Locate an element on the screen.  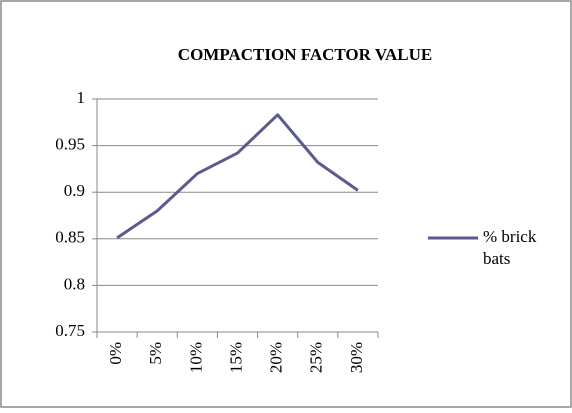
y-tick-label: 0.9 is located at coordinates (74, 190).